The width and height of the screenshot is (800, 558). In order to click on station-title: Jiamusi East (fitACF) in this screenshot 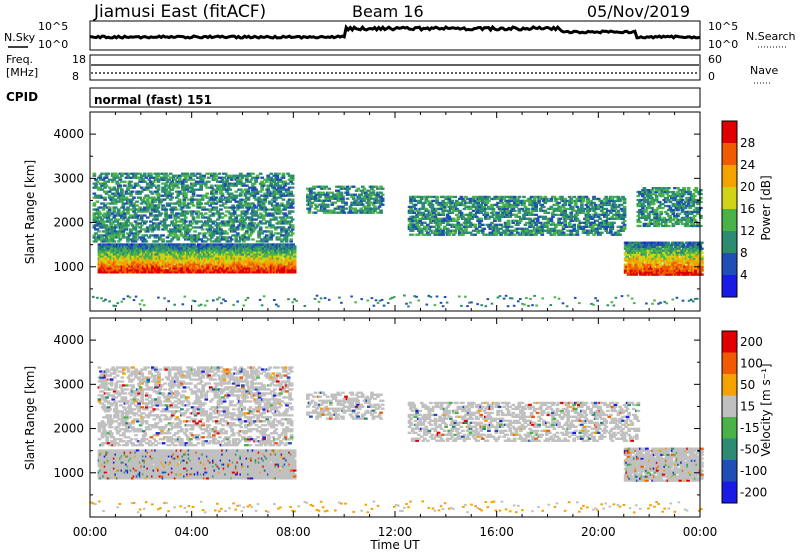, I will do `click(179, 12)`.